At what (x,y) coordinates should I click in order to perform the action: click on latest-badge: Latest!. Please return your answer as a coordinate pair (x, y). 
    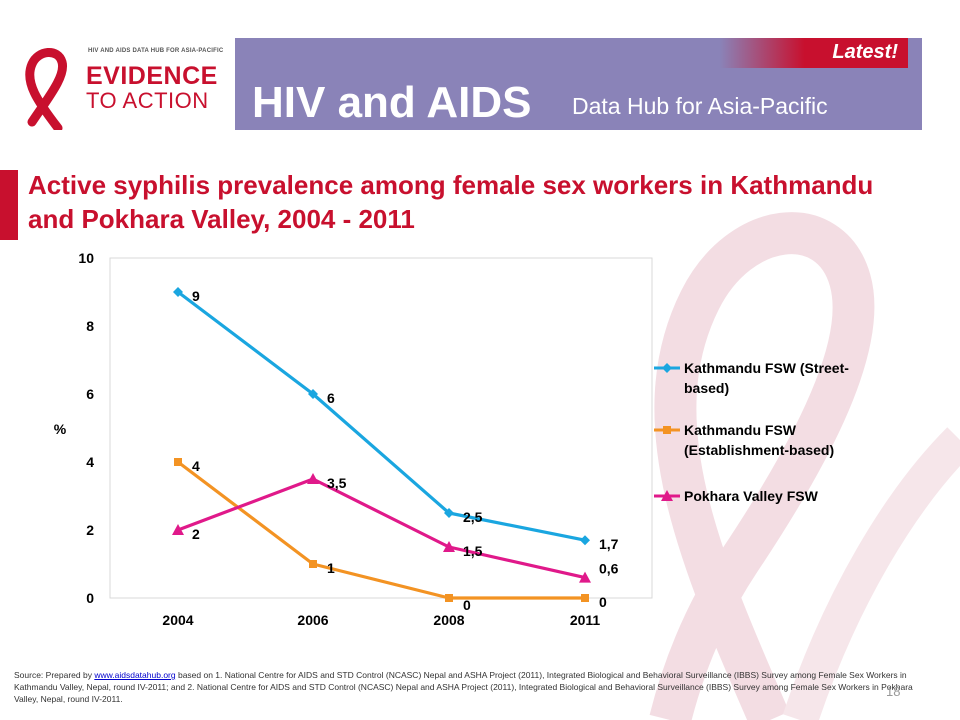
    Looking at the image, I should click on (814, 53).